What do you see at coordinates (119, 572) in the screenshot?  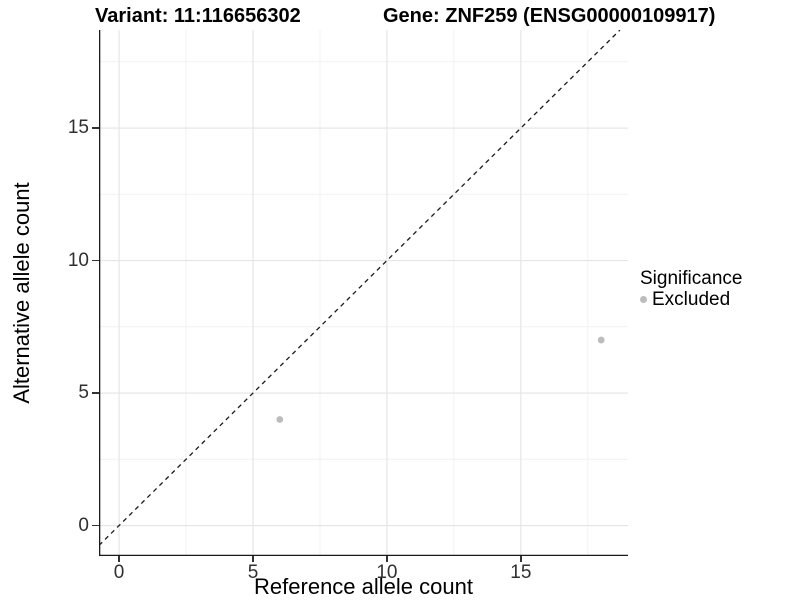 I see `x-tick-label: 0` at bounding box center [119, 572].